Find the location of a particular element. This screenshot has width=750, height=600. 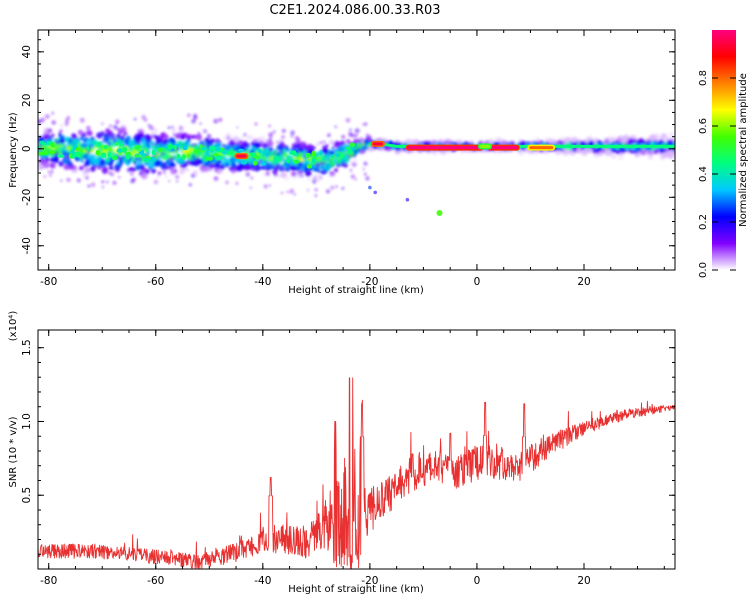

snr-y-scale-note: (x10⁴) is located at coordinates (13, 326).